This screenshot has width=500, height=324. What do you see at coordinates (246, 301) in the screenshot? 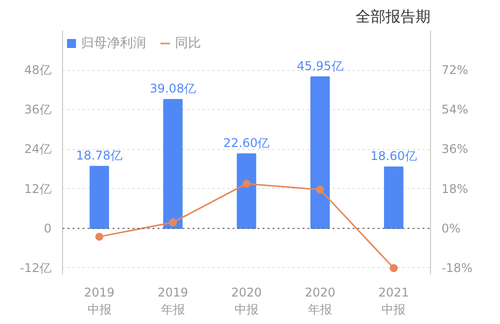
I see `x-tick-label: 2020 中报` at bounding box center [246, 301].